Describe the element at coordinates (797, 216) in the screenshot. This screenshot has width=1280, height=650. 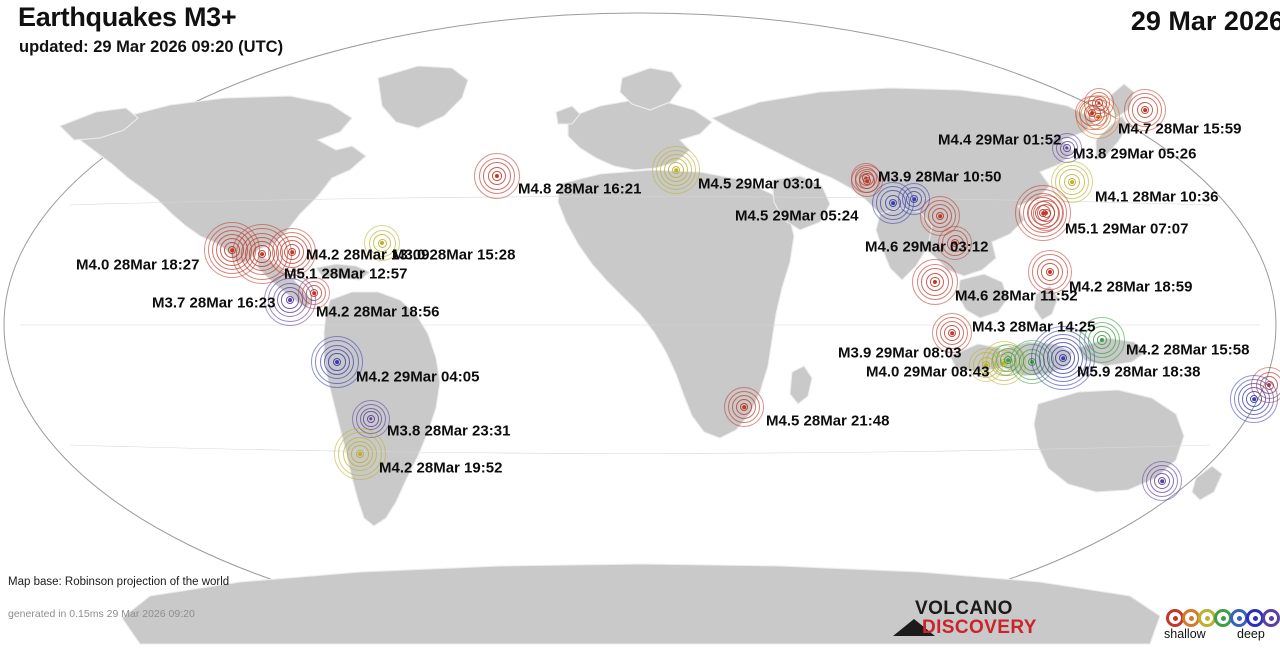
I see `earthquake-label: M4.5 29Mar 05:24` at that location.